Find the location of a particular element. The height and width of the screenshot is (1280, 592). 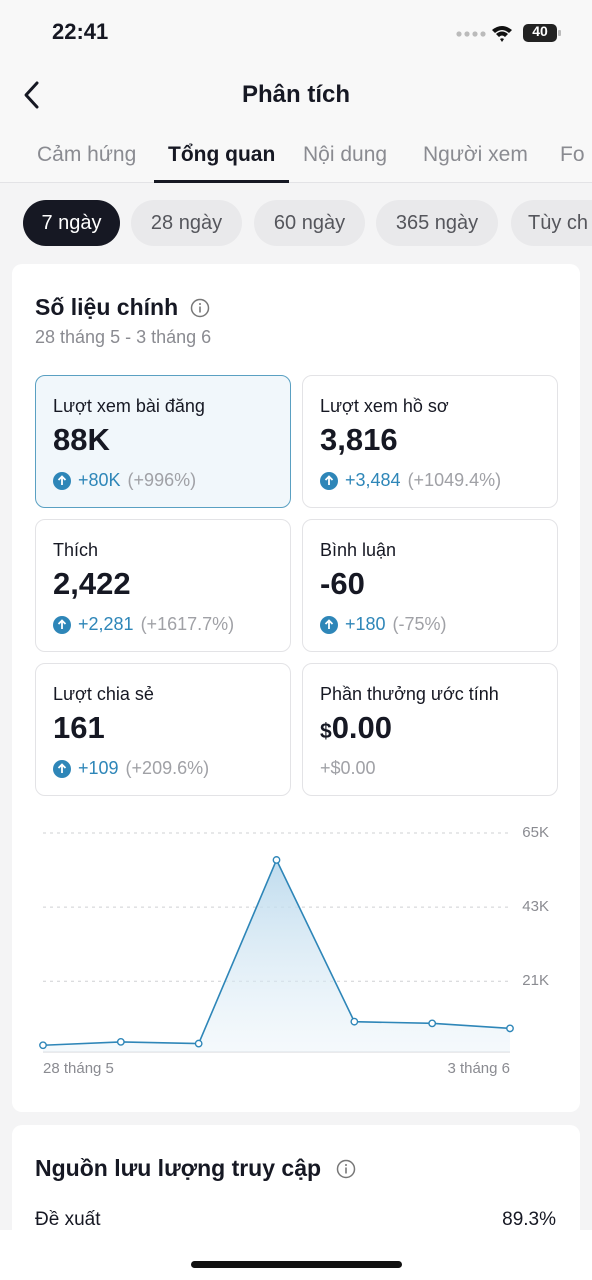

tab: Fo is located at coordinates (572, 154).